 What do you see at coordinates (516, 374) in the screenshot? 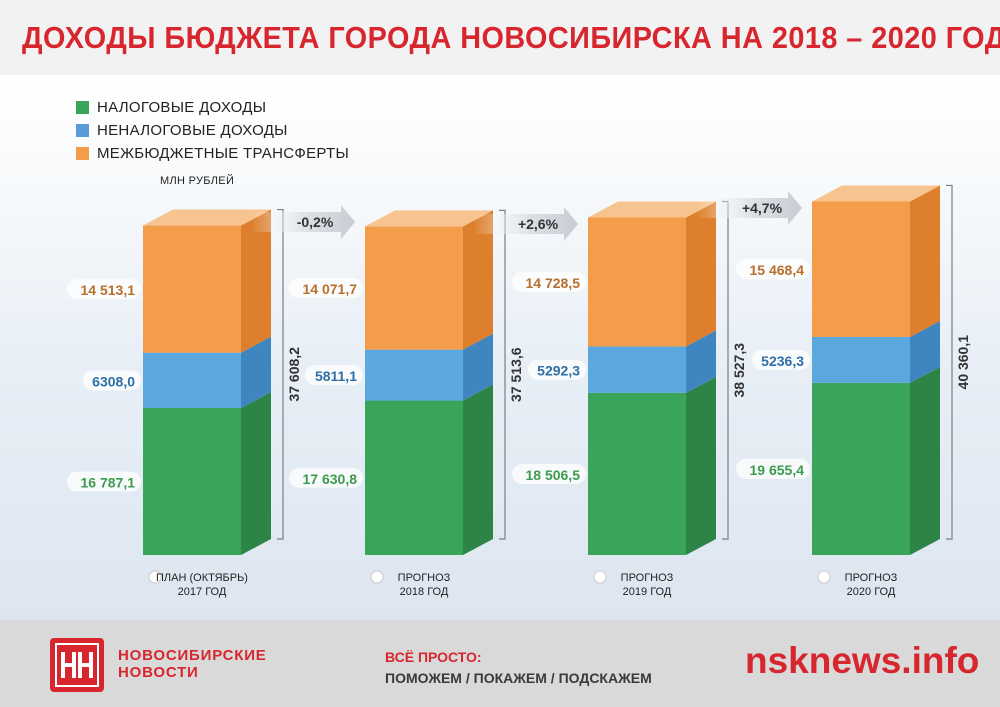
I see `total-label-2: 37 513,6` at bounding box center [516, 374].